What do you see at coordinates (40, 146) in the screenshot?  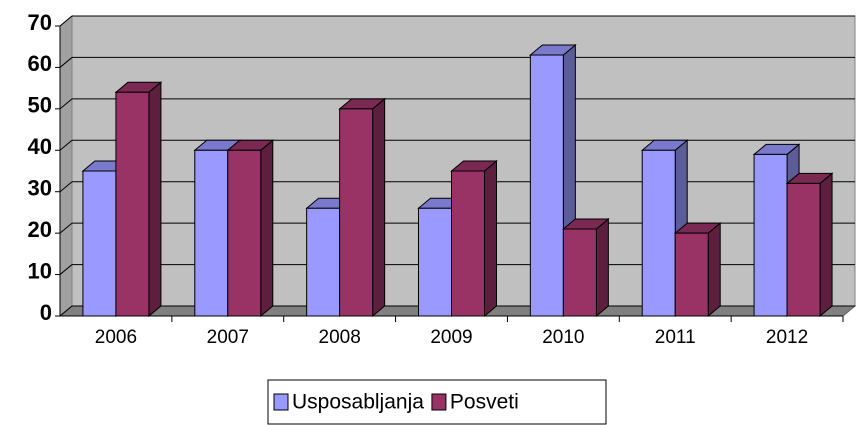 I see `y-tick-label: 40` at bounding box center [40, 146].